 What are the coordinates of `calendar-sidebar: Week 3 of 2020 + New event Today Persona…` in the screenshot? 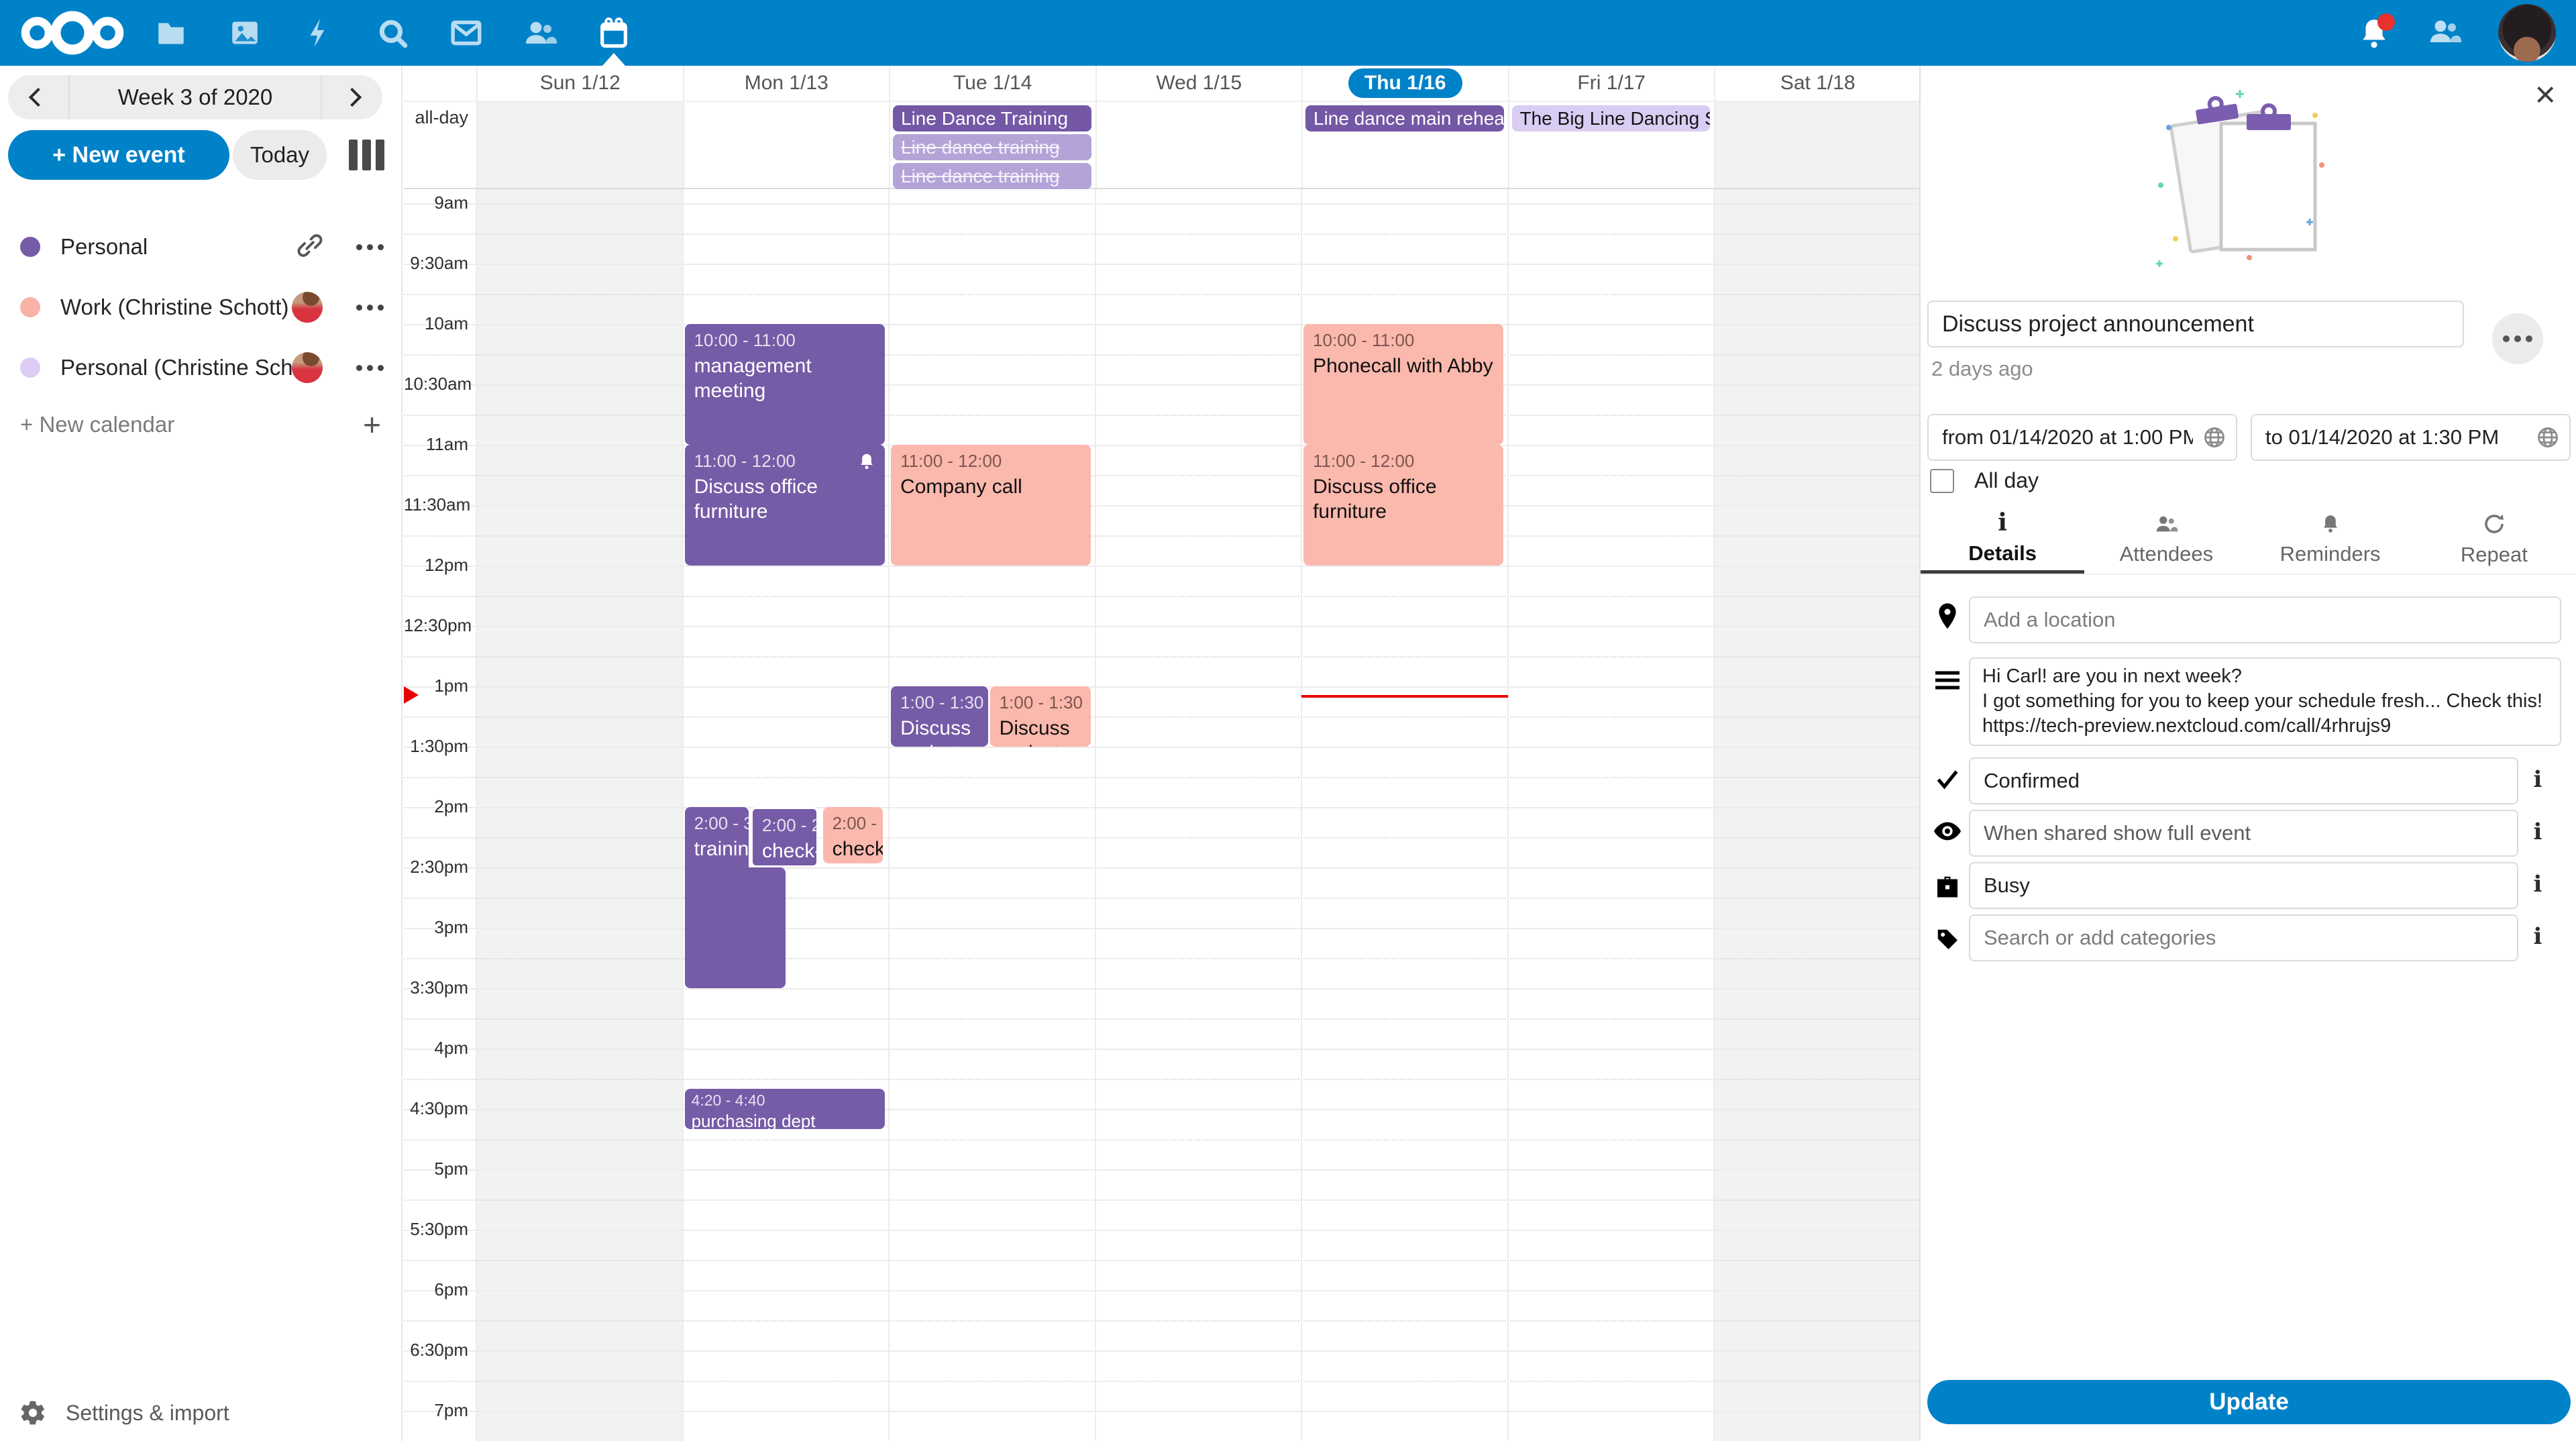 It's located at (201, 753).